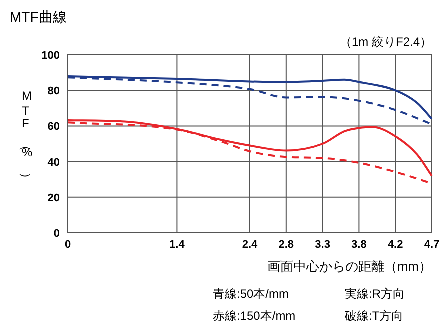 The height and width of the screenshot is (328, 448). I want to click on annotation: 青線:50本/mm, so click(251, 294).